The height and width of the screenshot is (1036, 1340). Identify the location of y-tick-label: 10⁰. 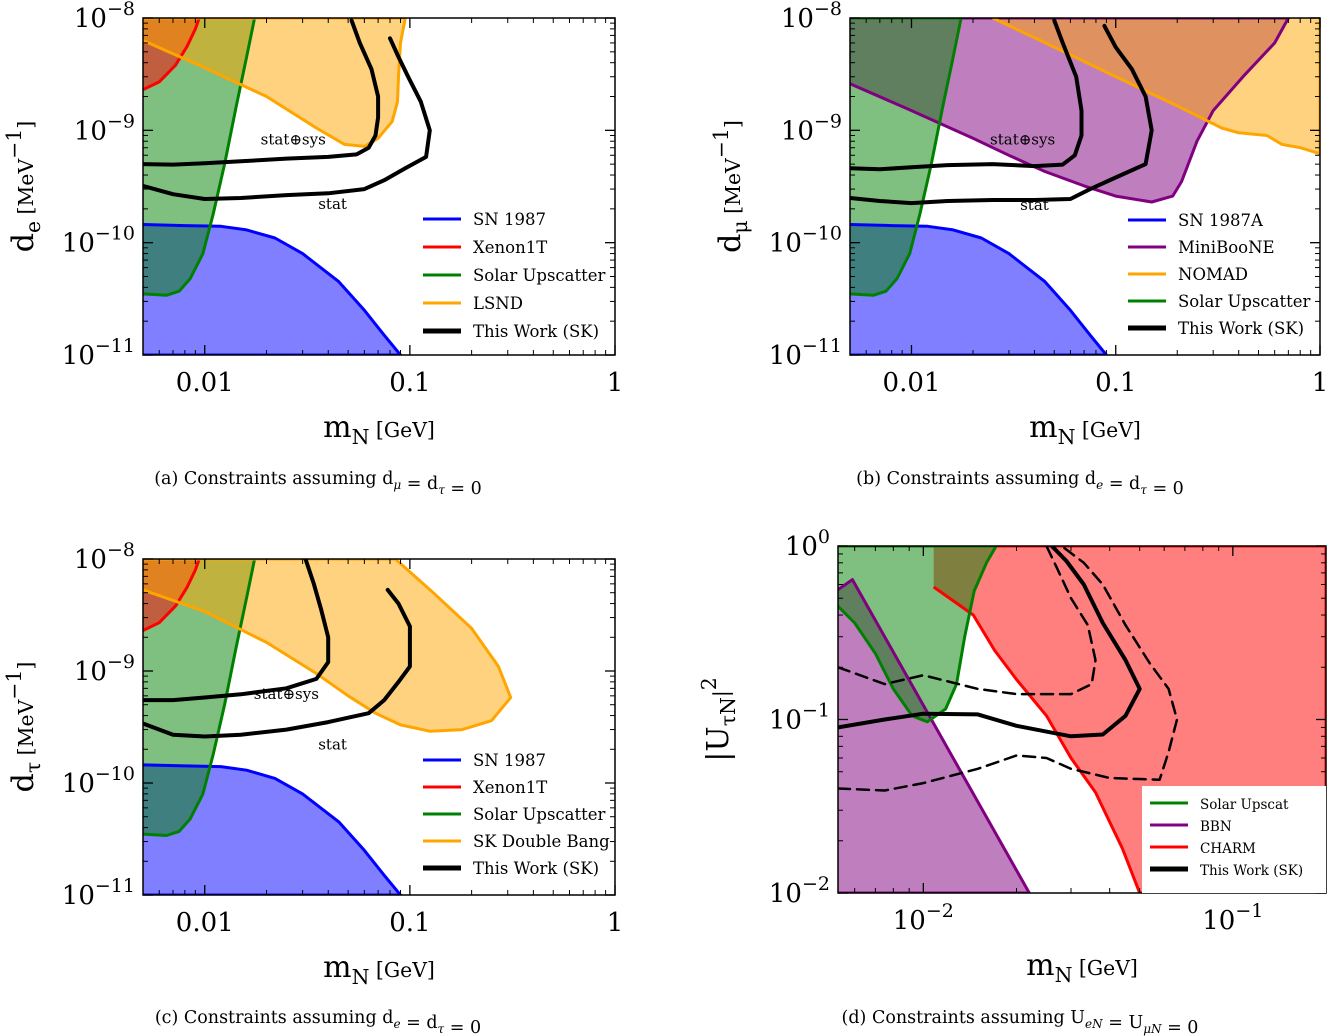
(807, 544).